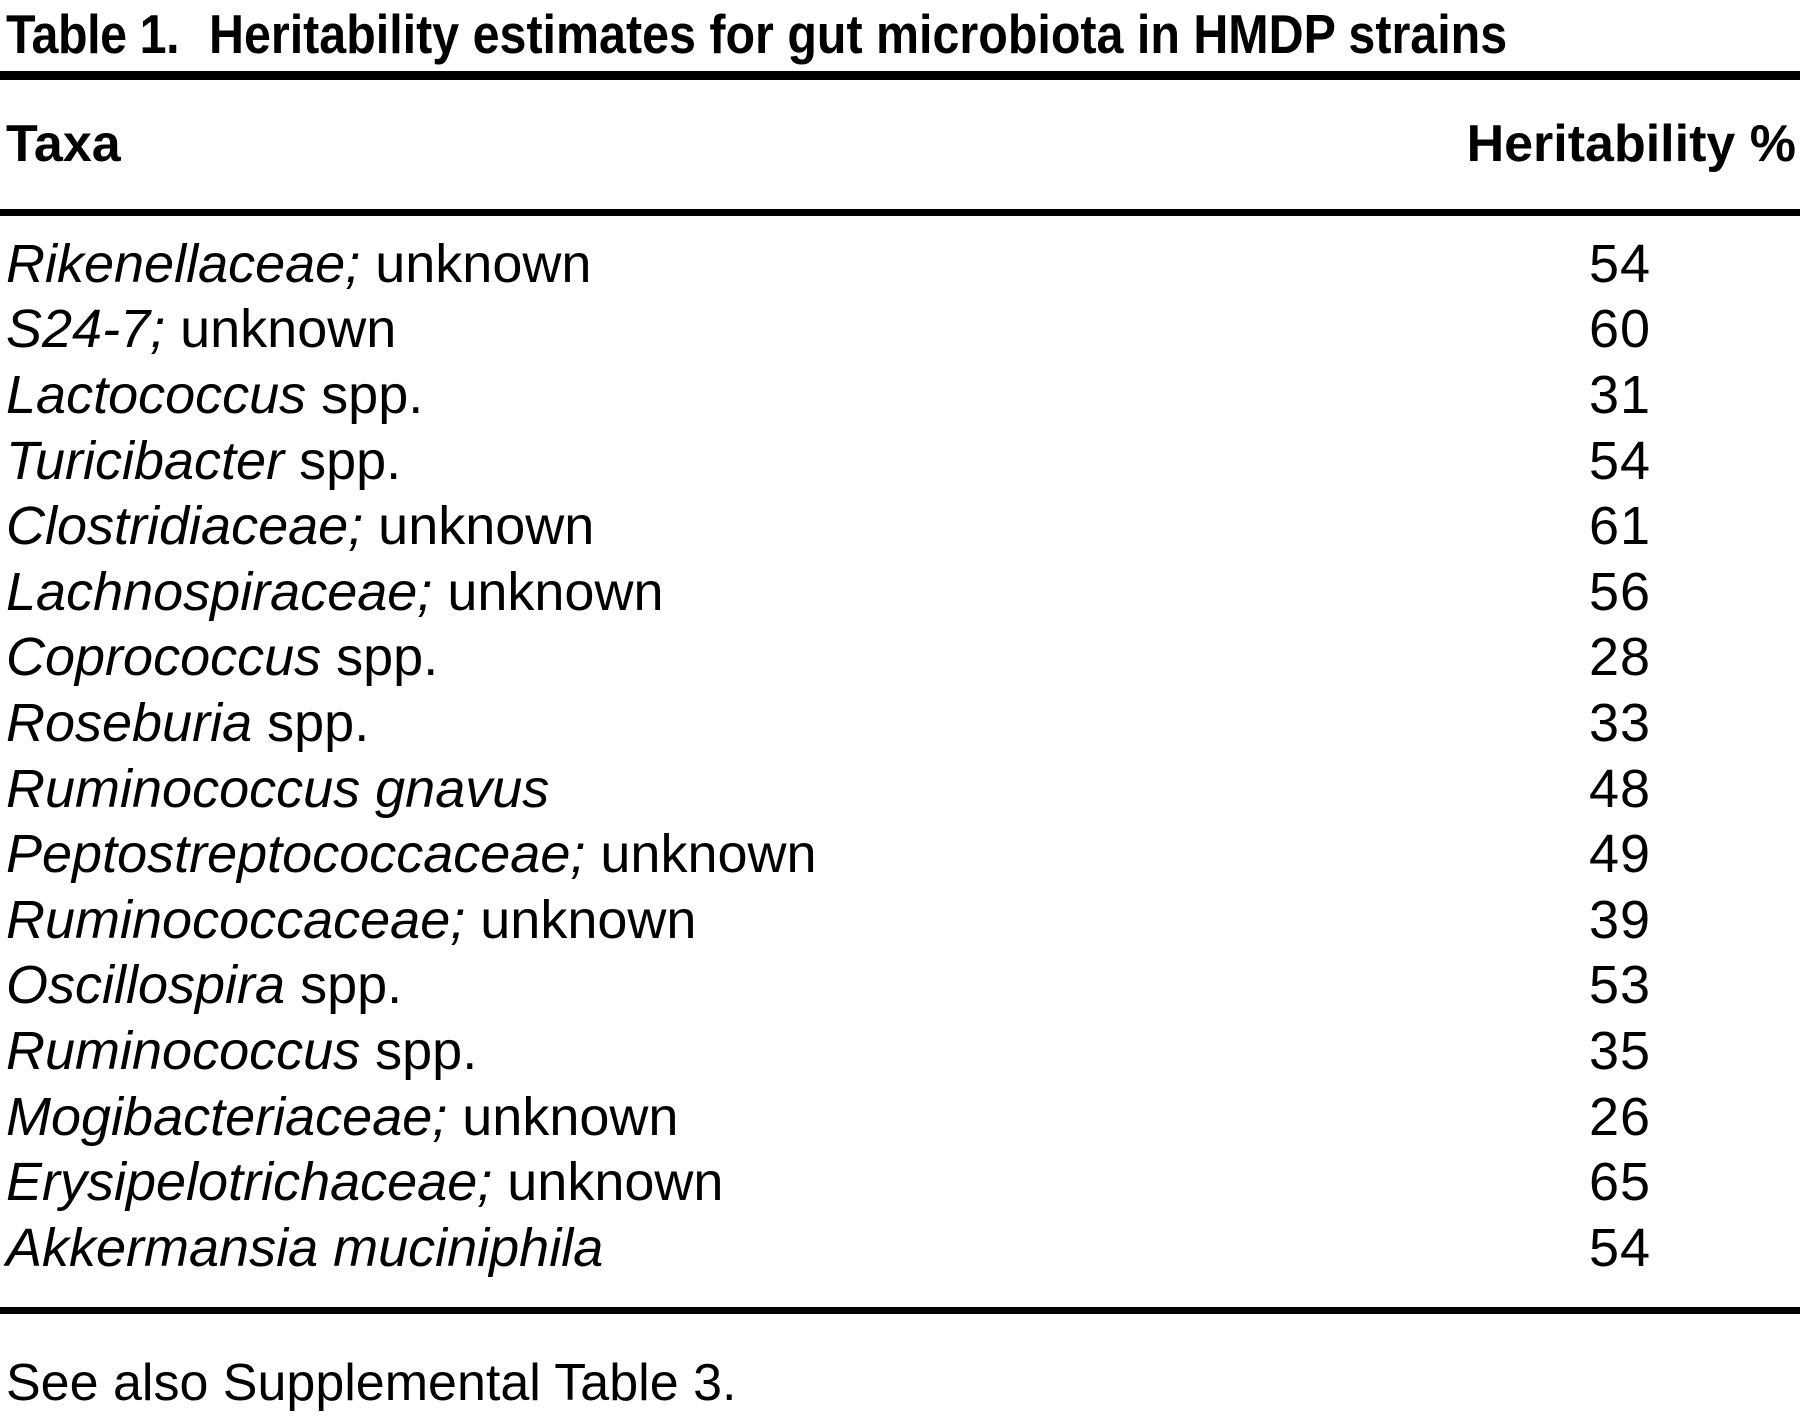 The height and width of the screenshot is (1422, 1800). Describe the element at coordinates (183, 263) in the screenshot. I see `taxa-name-italic: Rikenellaceae;` at that location.